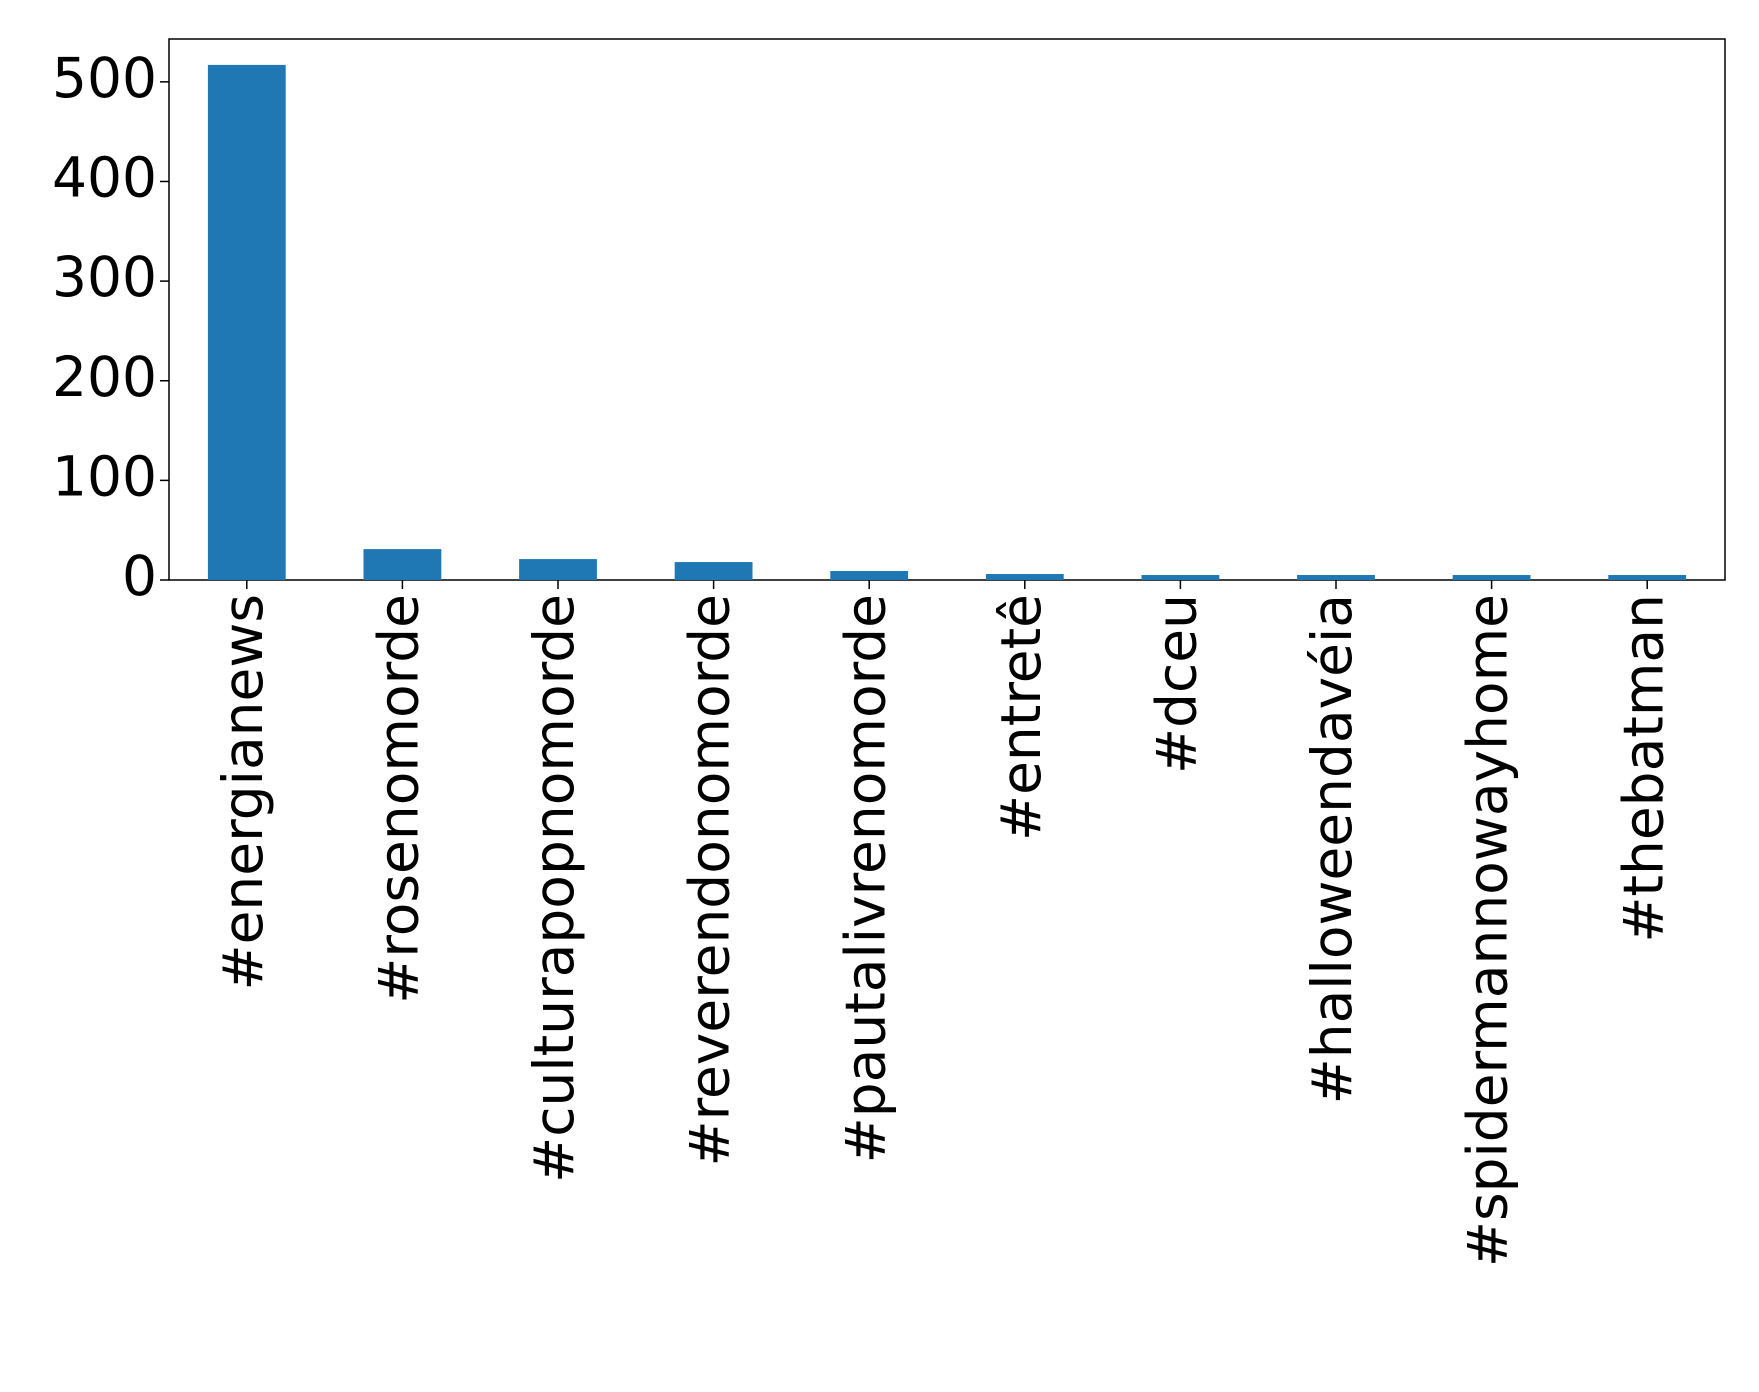 This screenshot has width=1759, height=1392. What do you see at coordinates (1488, 930) in the screenshot?
I see `x-tick-label: #spidermannowayhome` at bounding box center [1488, 930].